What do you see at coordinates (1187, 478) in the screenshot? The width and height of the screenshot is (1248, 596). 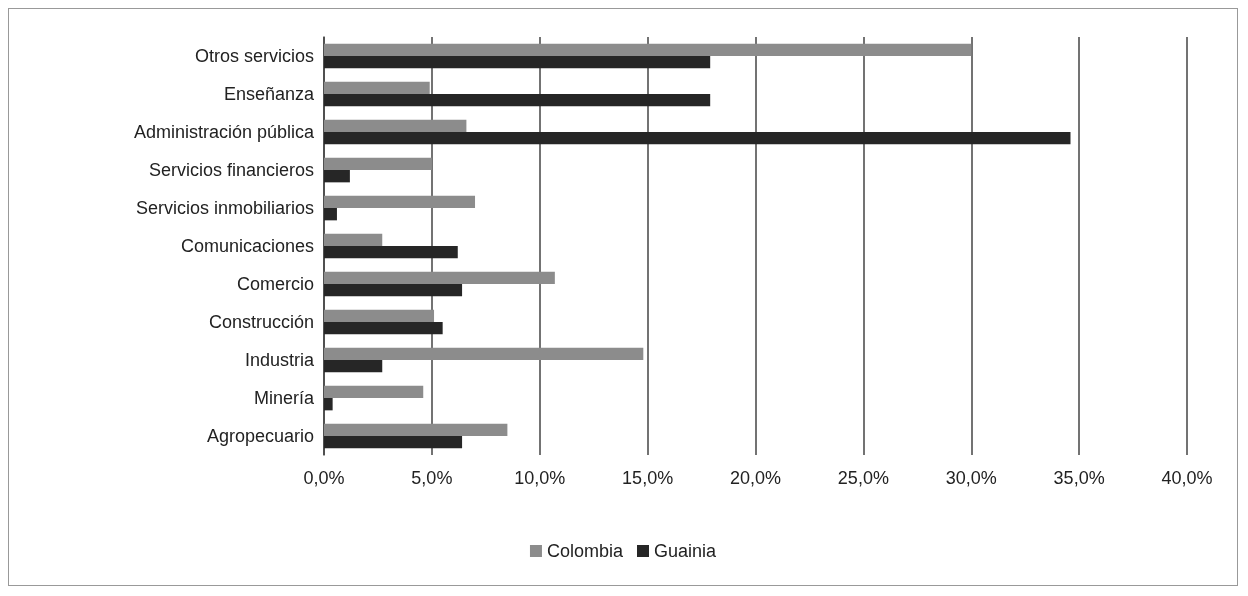 I see `x-tick-label: 40,0%` at bounding box center [1187, 478].